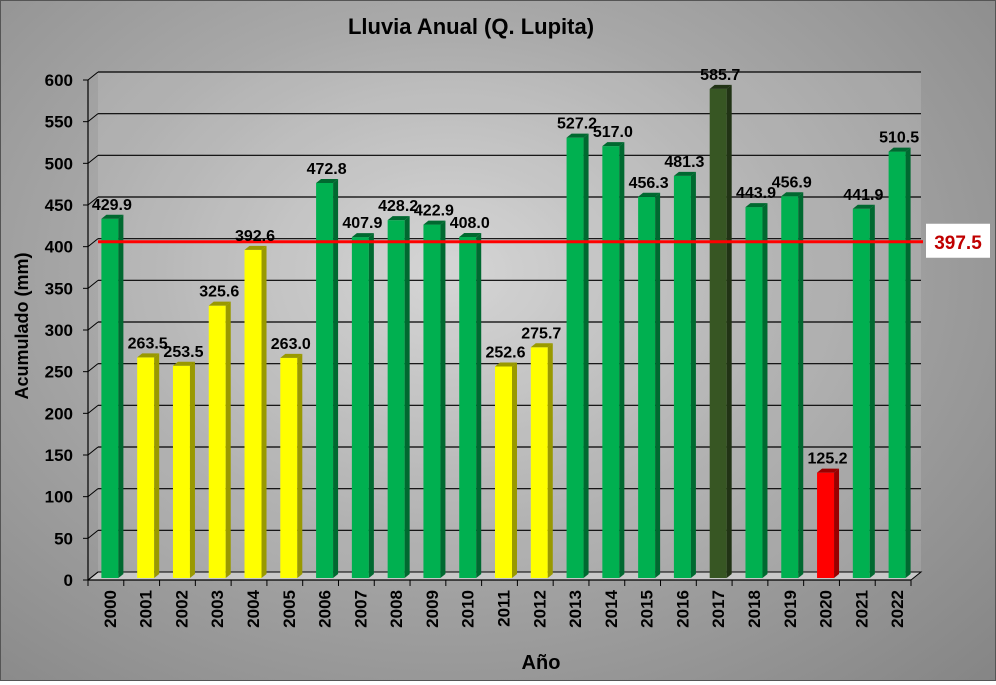  Describe the element at coordinates (289, 609) in the screenshot. I see `x-tick-label: 2005` at that location.